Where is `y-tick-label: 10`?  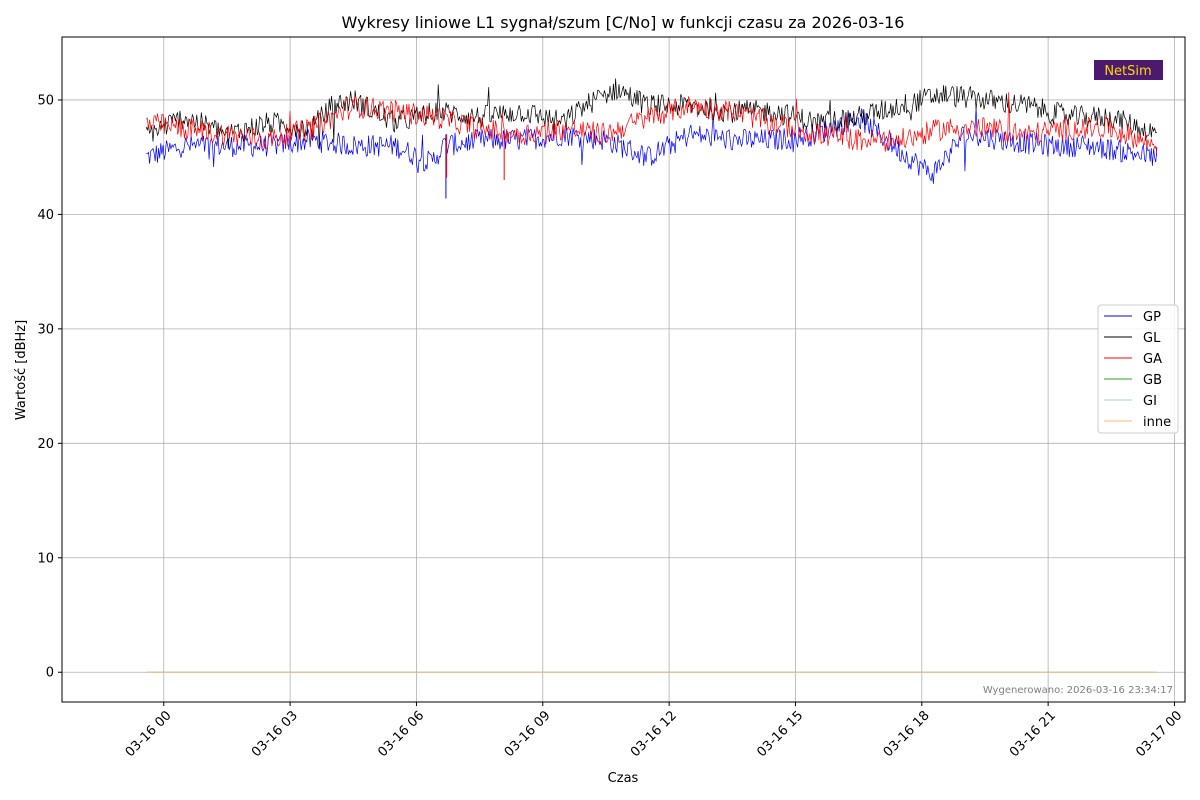
y-tick-label: 10 is located at coordinates (45, 558).